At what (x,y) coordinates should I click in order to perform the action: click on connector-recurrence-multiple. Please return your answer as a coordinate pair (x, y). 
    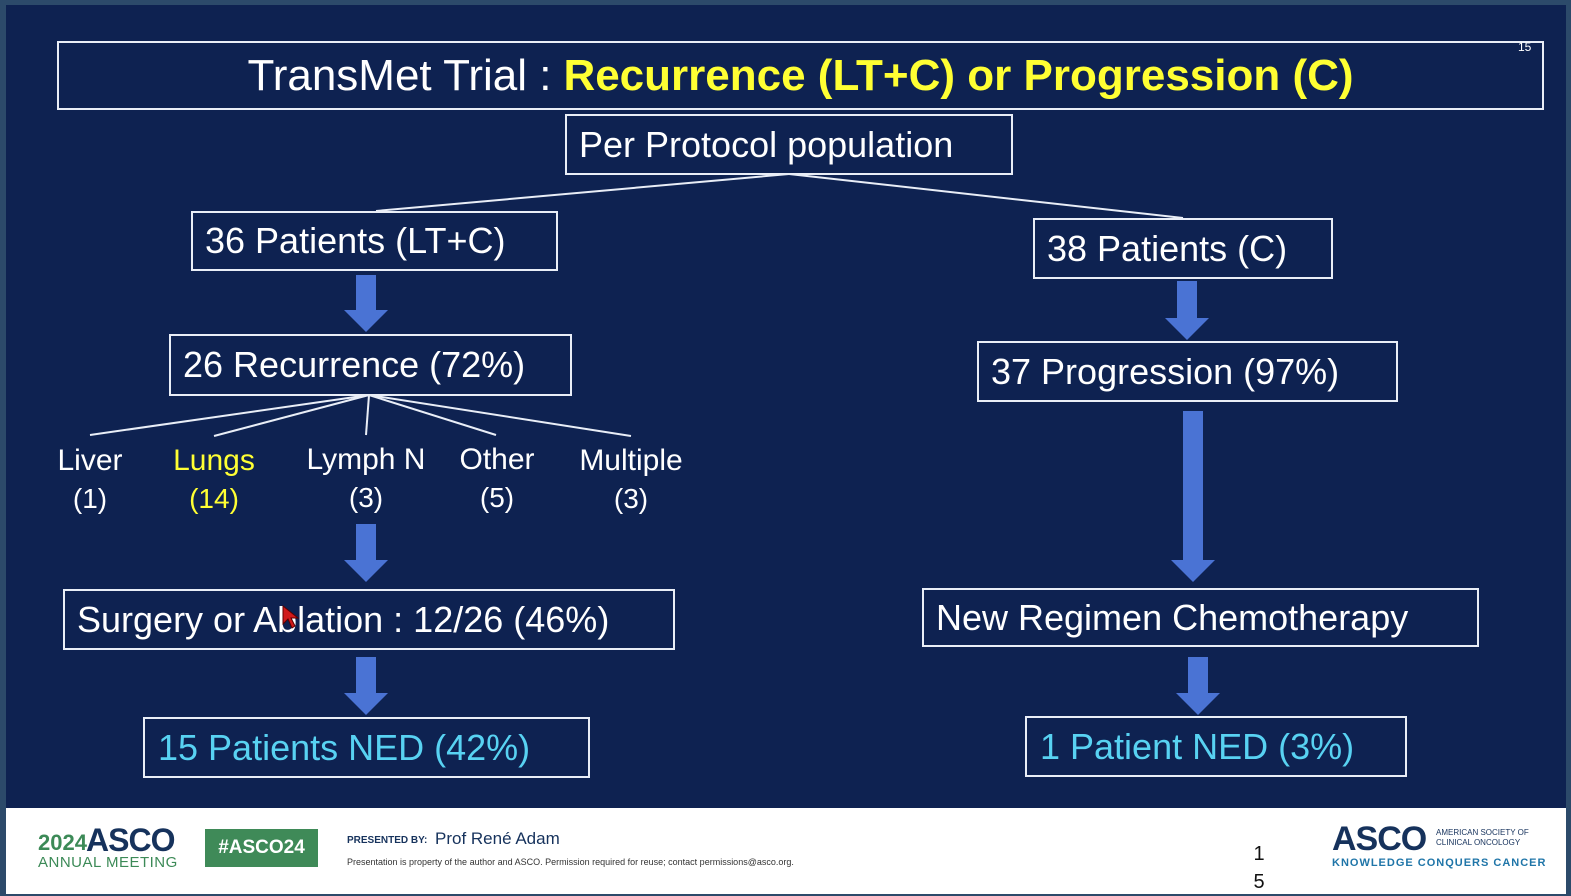
    Looking at the image, I should click on (500, 415).